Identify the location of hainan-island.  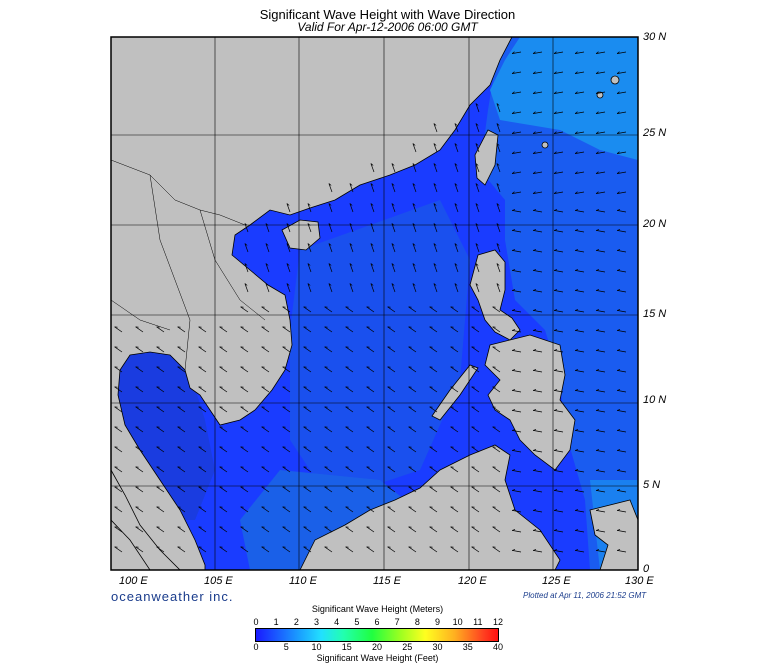
(301, 235).